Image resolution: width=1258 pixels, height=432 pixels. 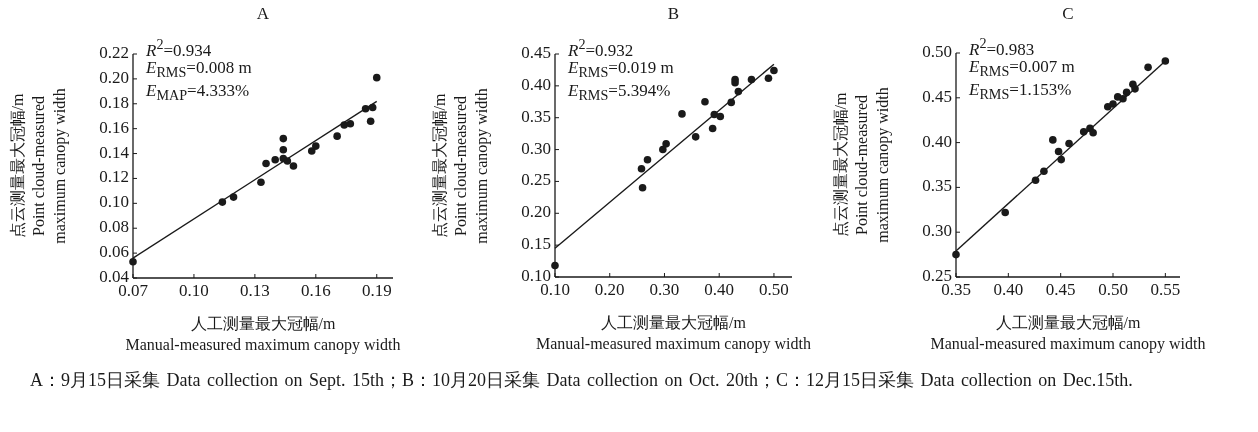 What do you see at coordinates (664, 290) in the screenshot?
I see `x-tick-label: 0.30` at bounding box center [664, 290].